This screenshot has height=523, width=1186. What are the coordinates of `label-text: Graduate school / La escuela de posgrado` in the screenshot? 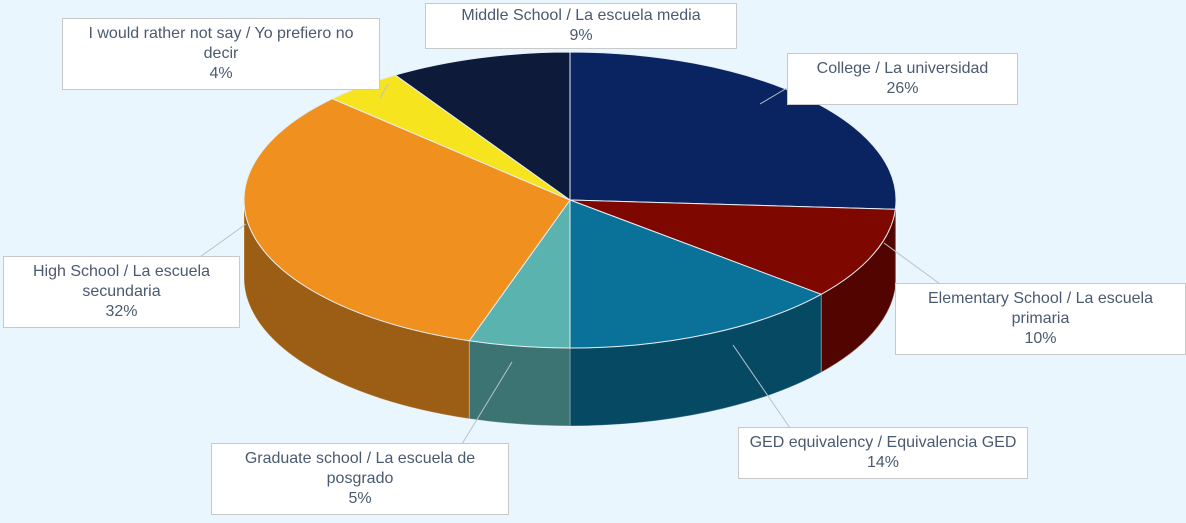 It's located at (360, 468).